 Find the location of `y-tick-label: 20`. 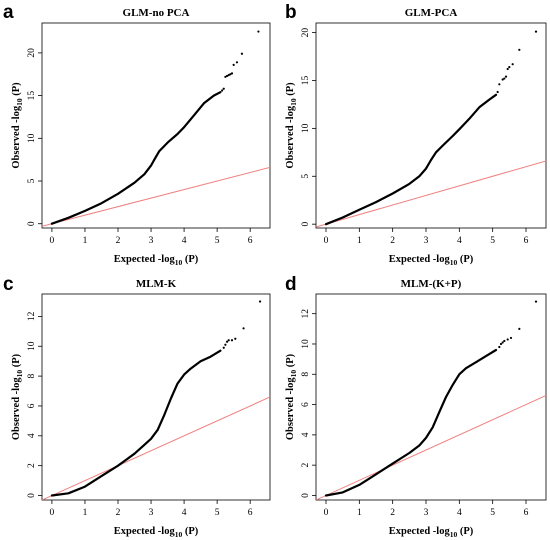

y-tick-label: 20 is located at coordinates (32, 53).